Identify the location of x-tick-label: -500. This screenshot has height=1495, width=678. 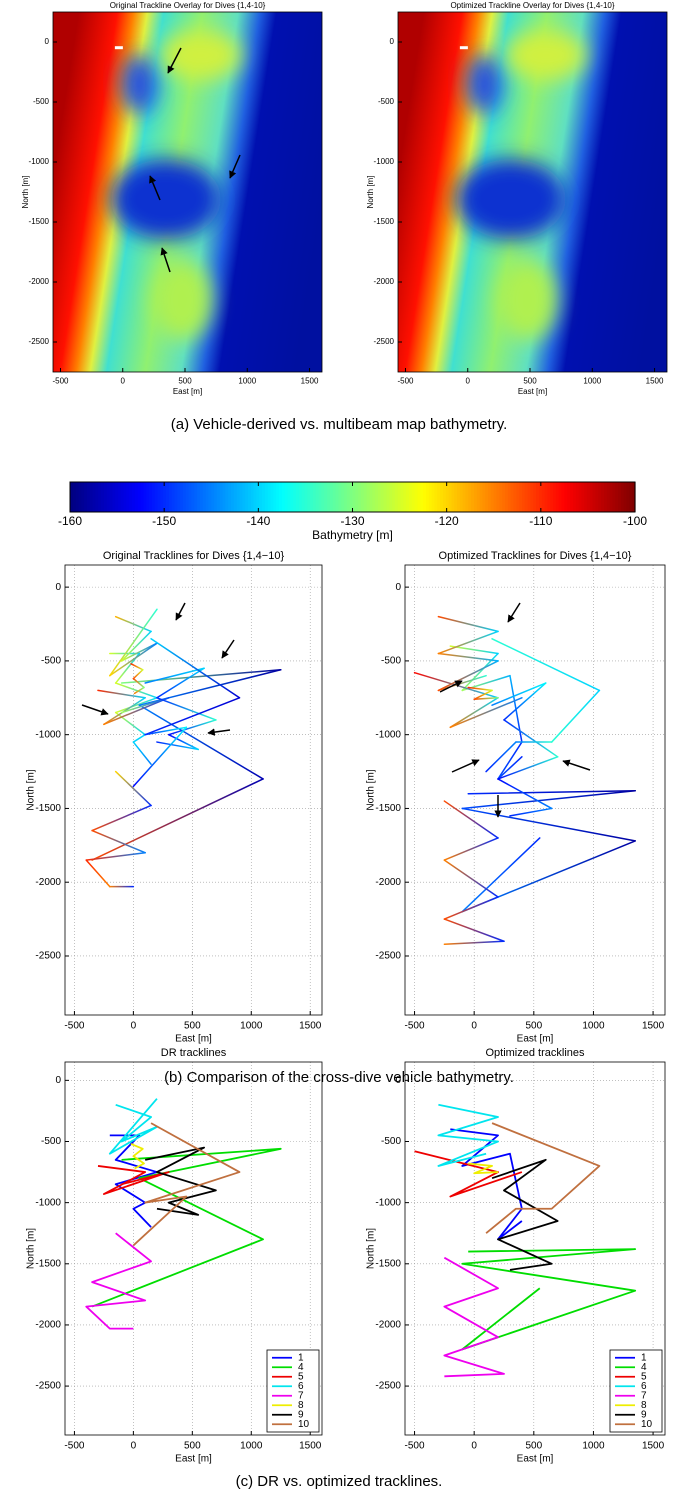
(415, 1446).